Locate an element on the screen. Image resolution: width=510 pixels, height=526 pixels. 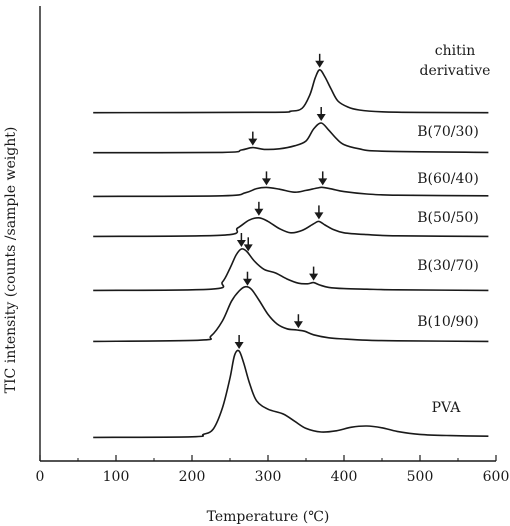
x-tick-label: 500 is located at coordinates (420, 477).